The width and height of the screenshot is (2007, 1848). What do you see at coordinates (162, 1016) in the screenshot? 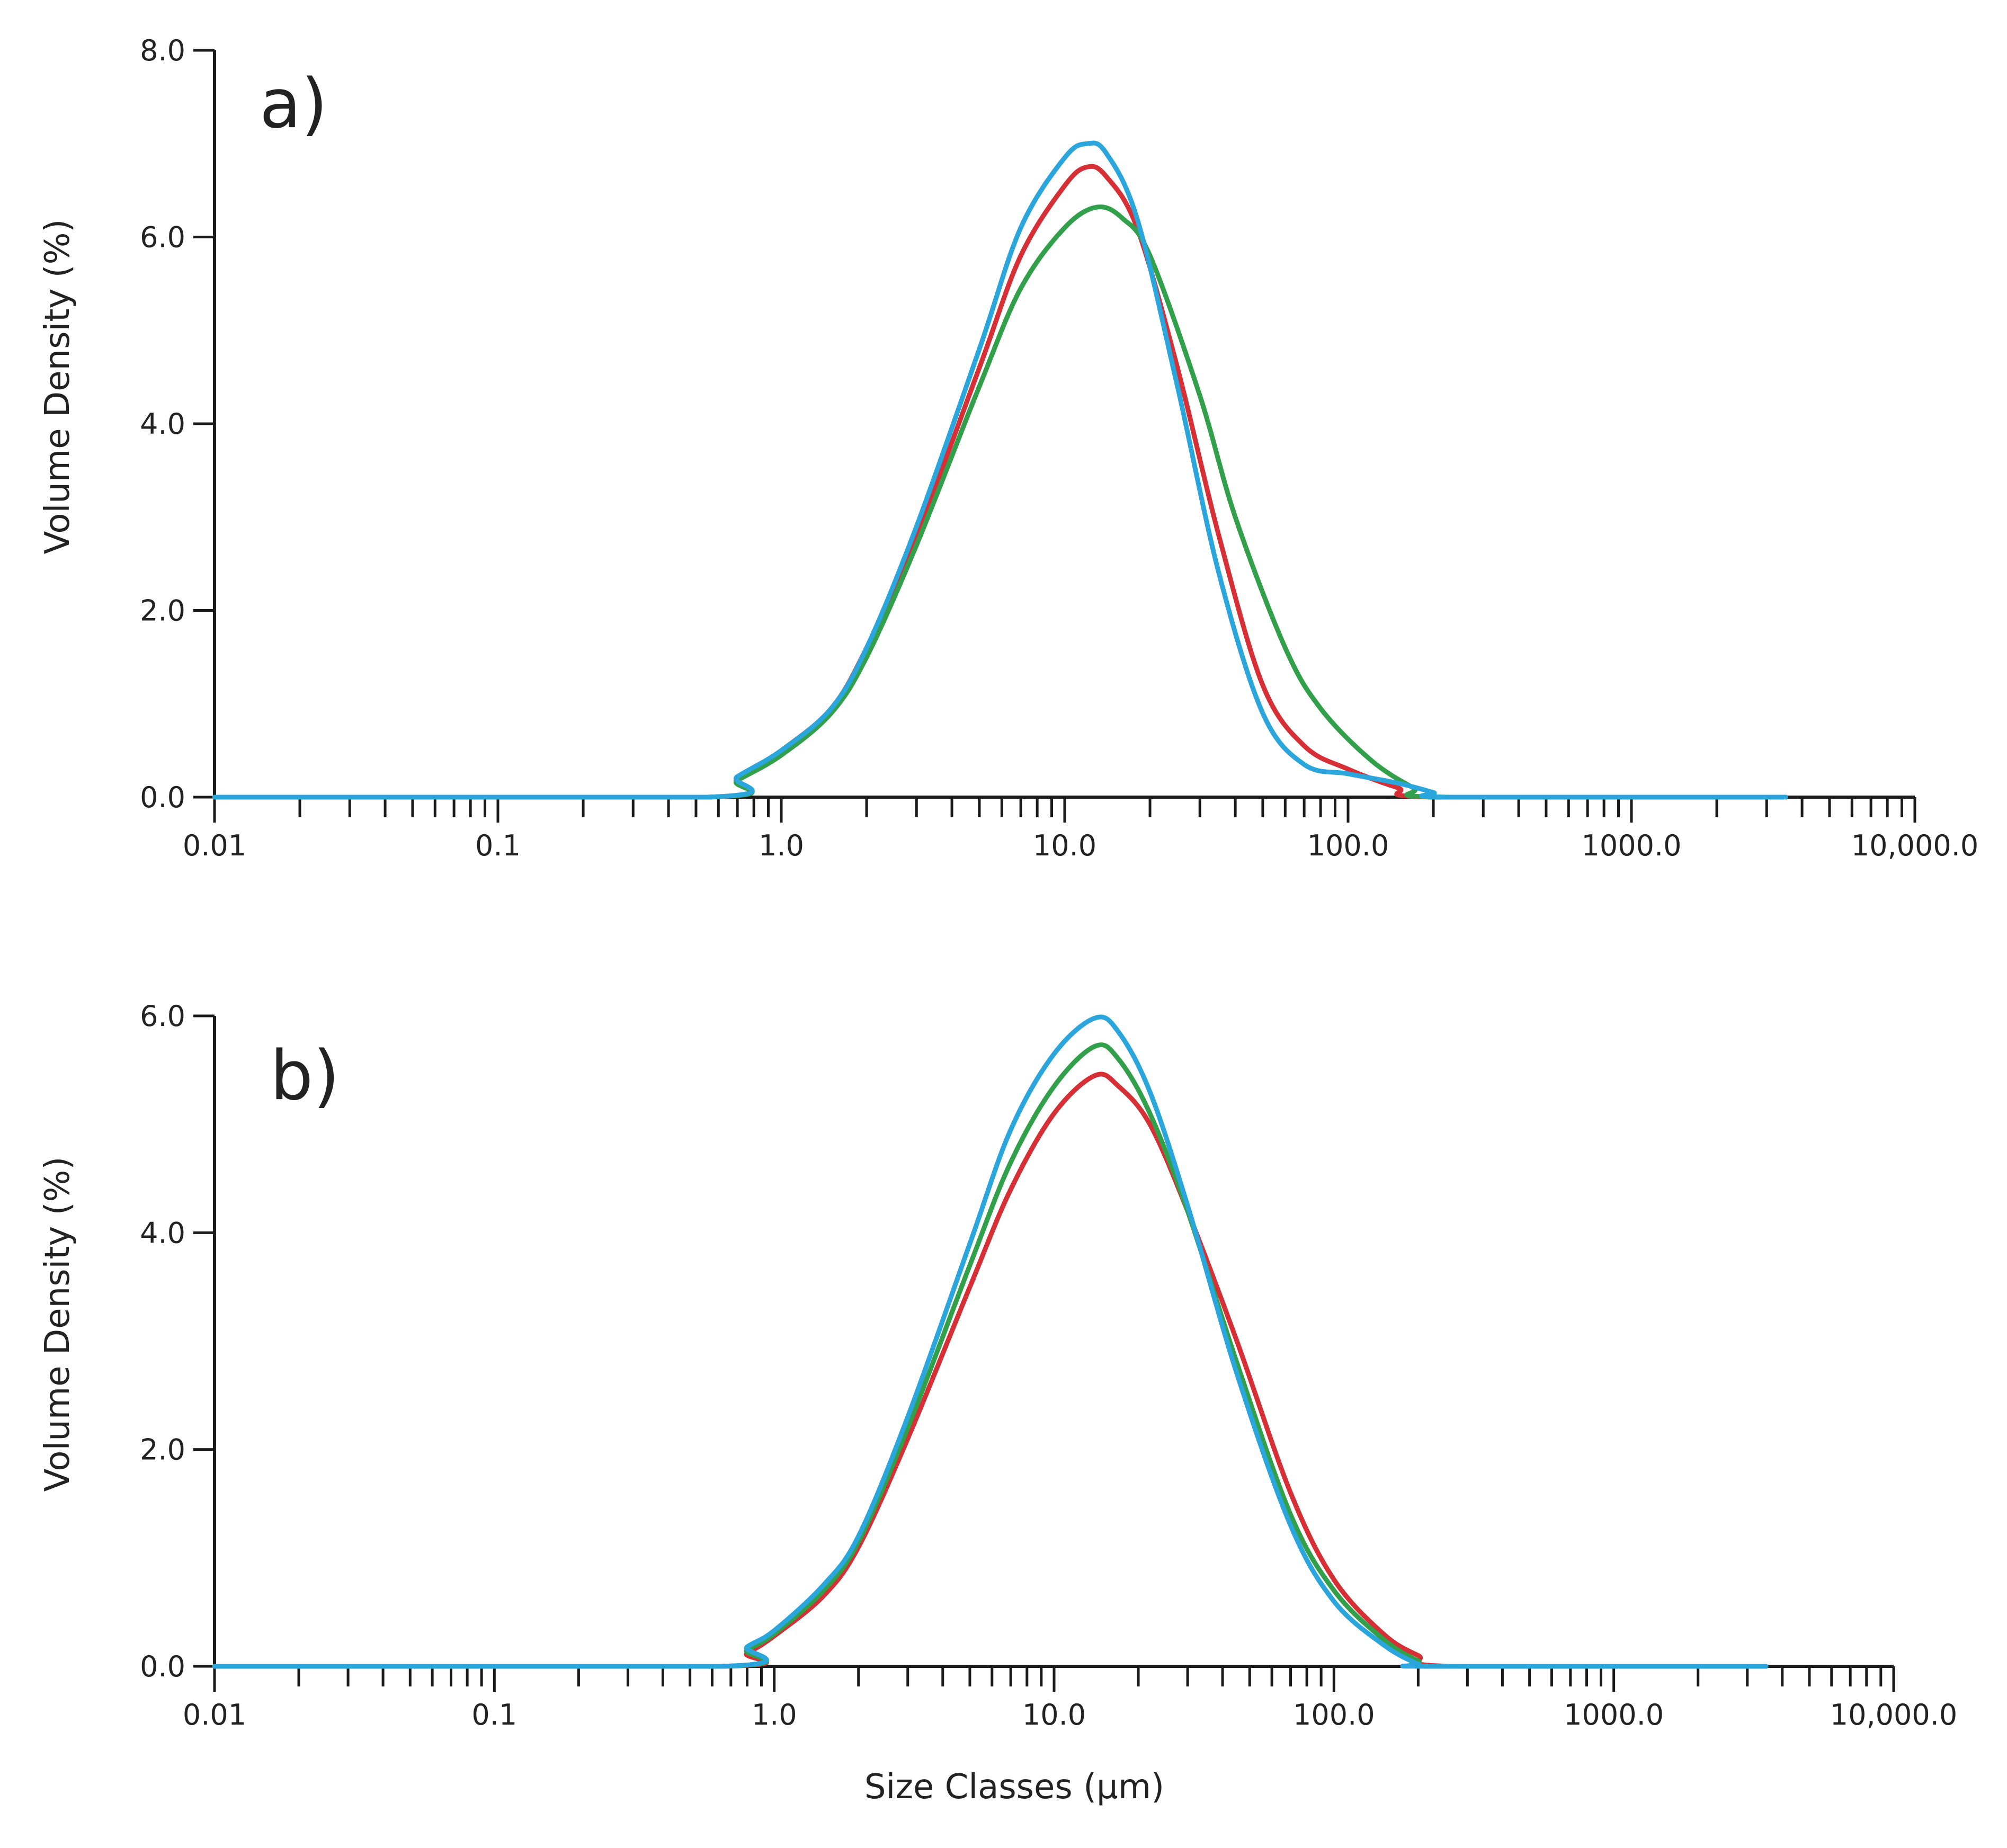
I see `y-tick-label-b: 6.0` at bounding box center [162, 1016].